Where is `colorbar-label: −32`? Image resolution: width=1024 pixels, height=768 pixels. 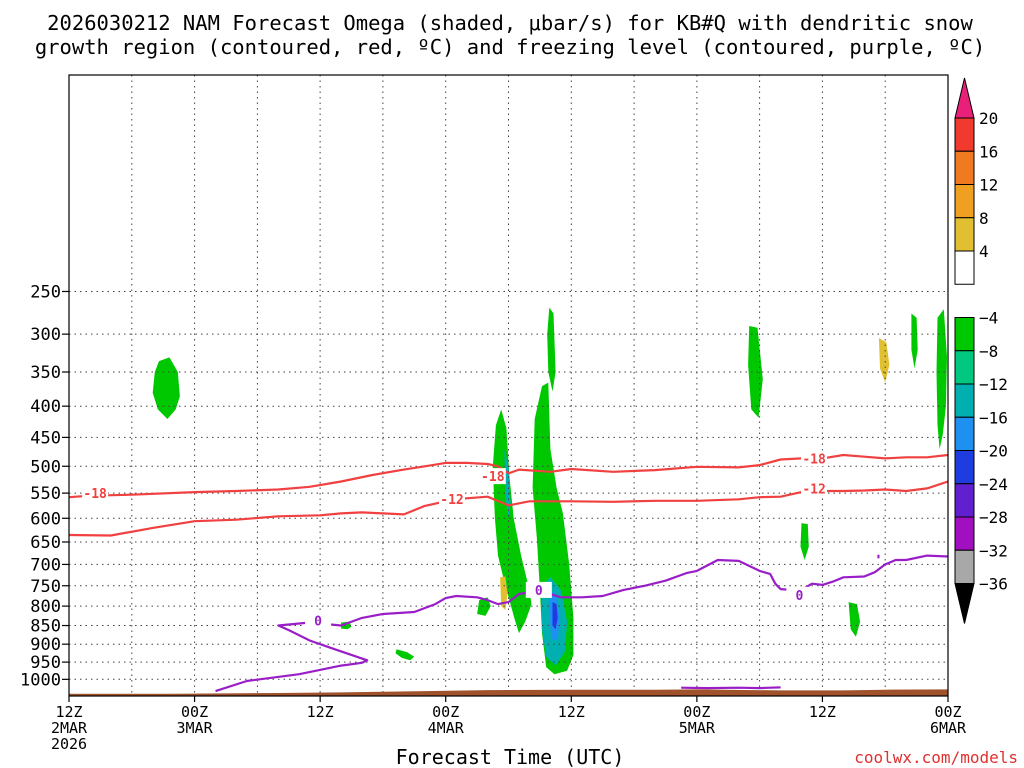 colorbar-label: −32 is located at coordinates (993, 550).